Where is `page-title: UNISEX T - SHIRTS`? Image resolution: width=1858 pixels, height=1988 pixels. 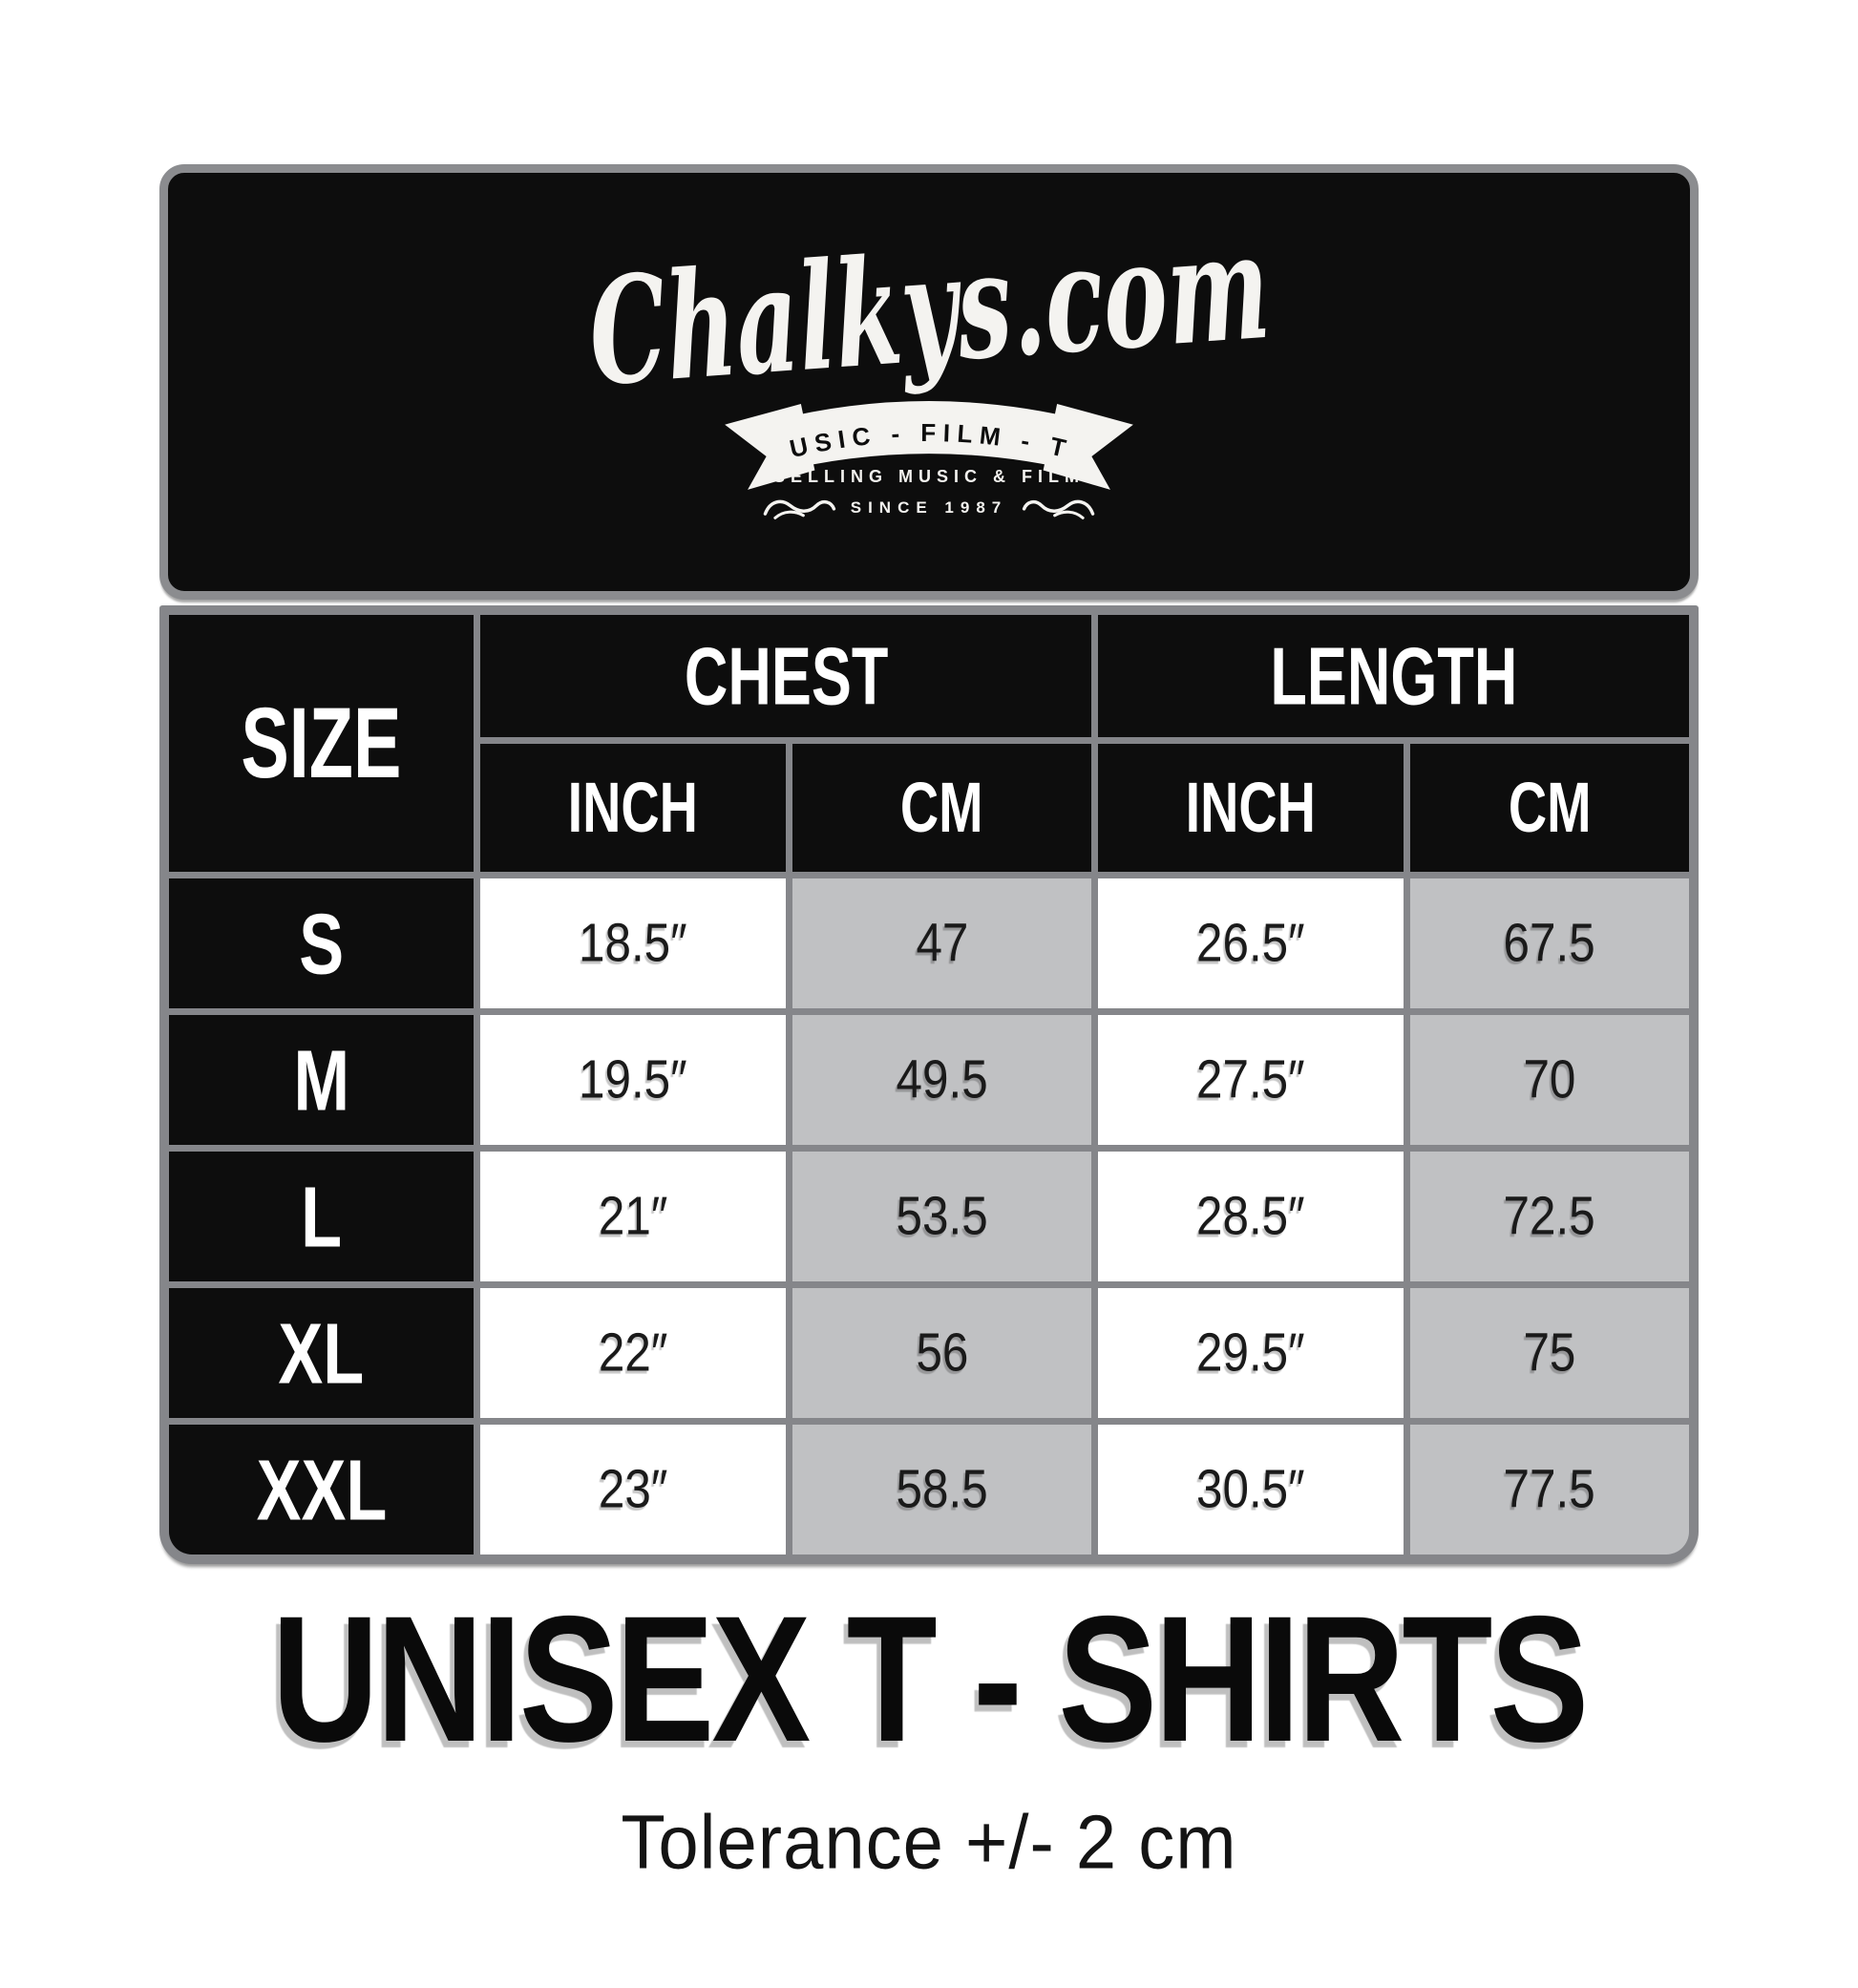 page-title: UNISEX T - SHIRTS is located at coordinates (931, 1679).